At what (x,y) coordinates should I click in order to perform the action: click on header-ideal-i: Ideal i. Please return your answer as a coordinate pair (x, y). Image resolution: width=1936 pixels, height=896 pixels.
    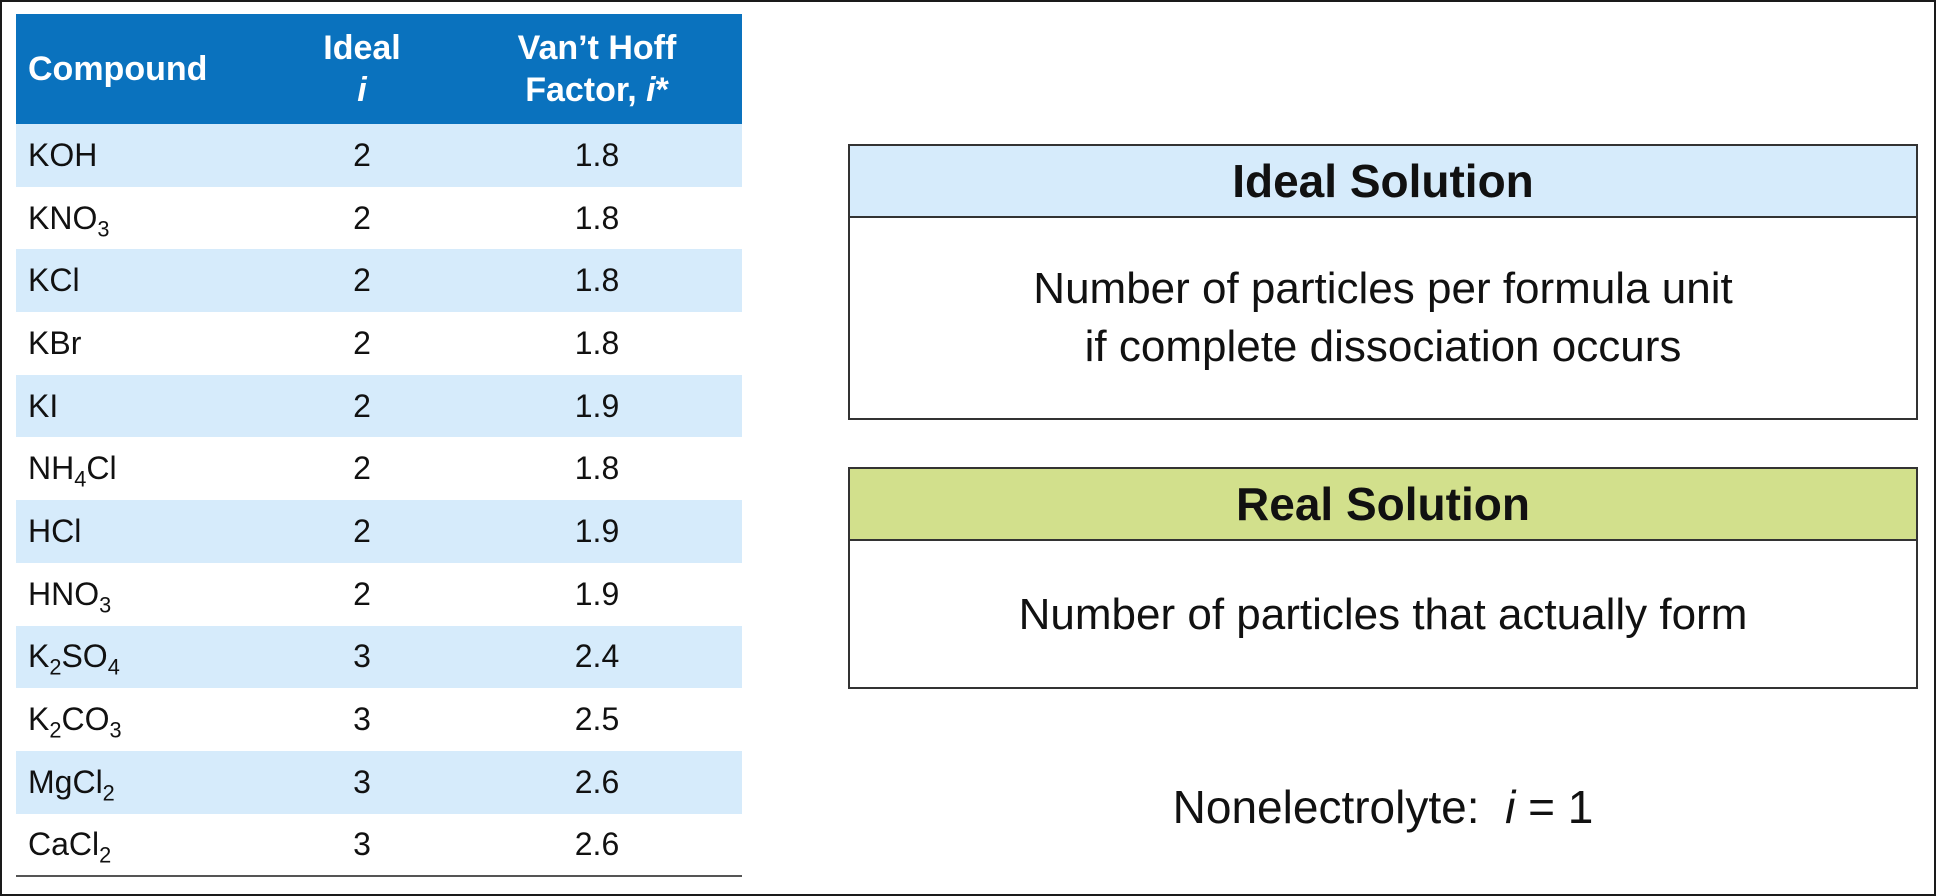
    Looking at the image, I should click on (362, 69).